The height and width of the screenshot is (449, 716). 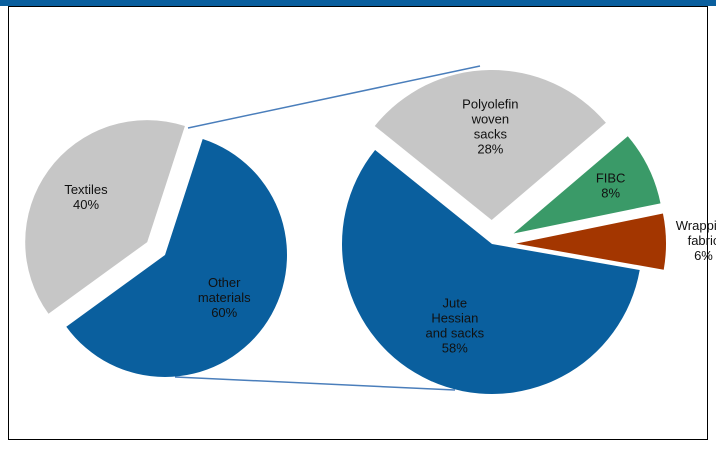 What do you see at coordinates (224, 312) in the screenshot?
I see `slice-value-label: 60%` at bounding box center [224, 312].